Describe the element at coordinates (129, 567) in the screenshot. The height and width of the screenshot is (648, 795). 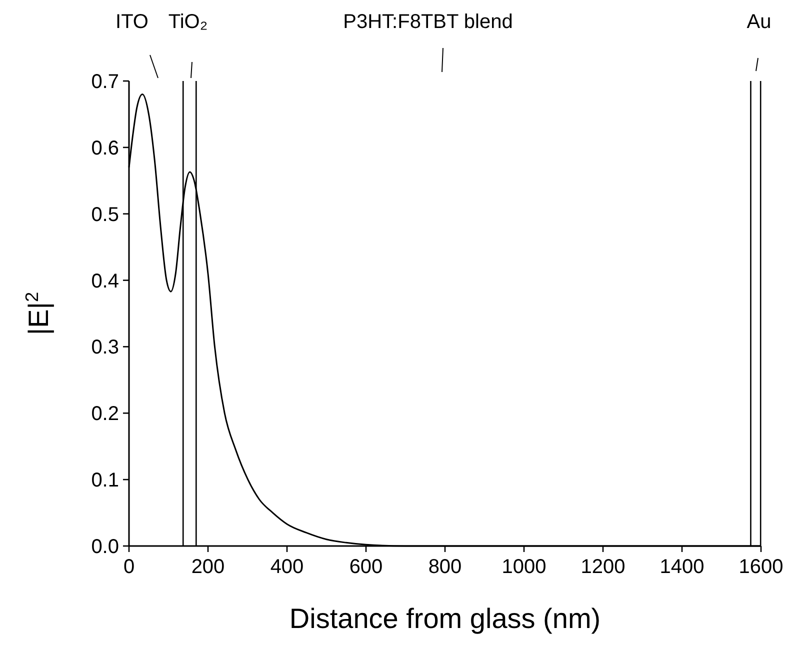
I see `x-tick-label: 0` at that location.